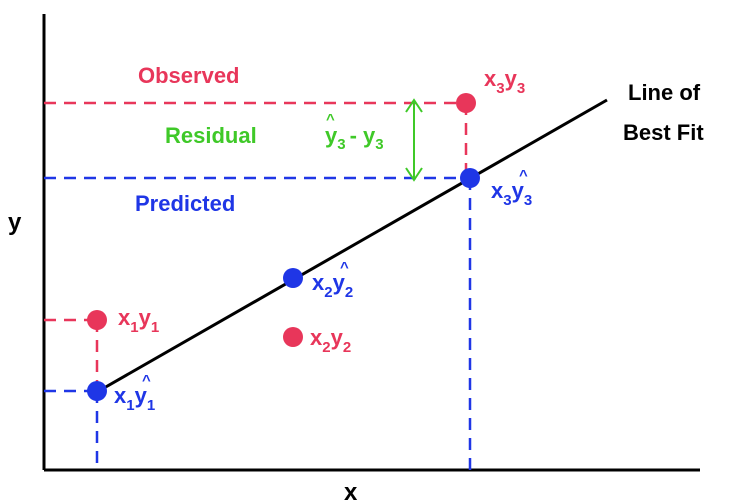  I want to click on predicted-point-2-label: x2y2 ^, so click(332, 280).